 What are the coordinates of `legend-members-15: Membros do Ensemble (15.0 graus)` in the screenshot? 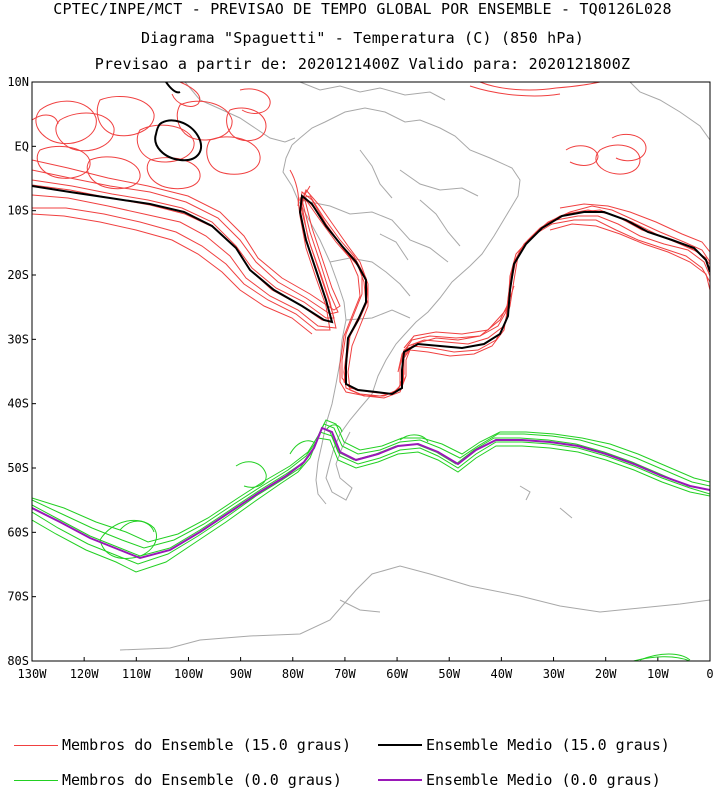 It's located at (182, 745).